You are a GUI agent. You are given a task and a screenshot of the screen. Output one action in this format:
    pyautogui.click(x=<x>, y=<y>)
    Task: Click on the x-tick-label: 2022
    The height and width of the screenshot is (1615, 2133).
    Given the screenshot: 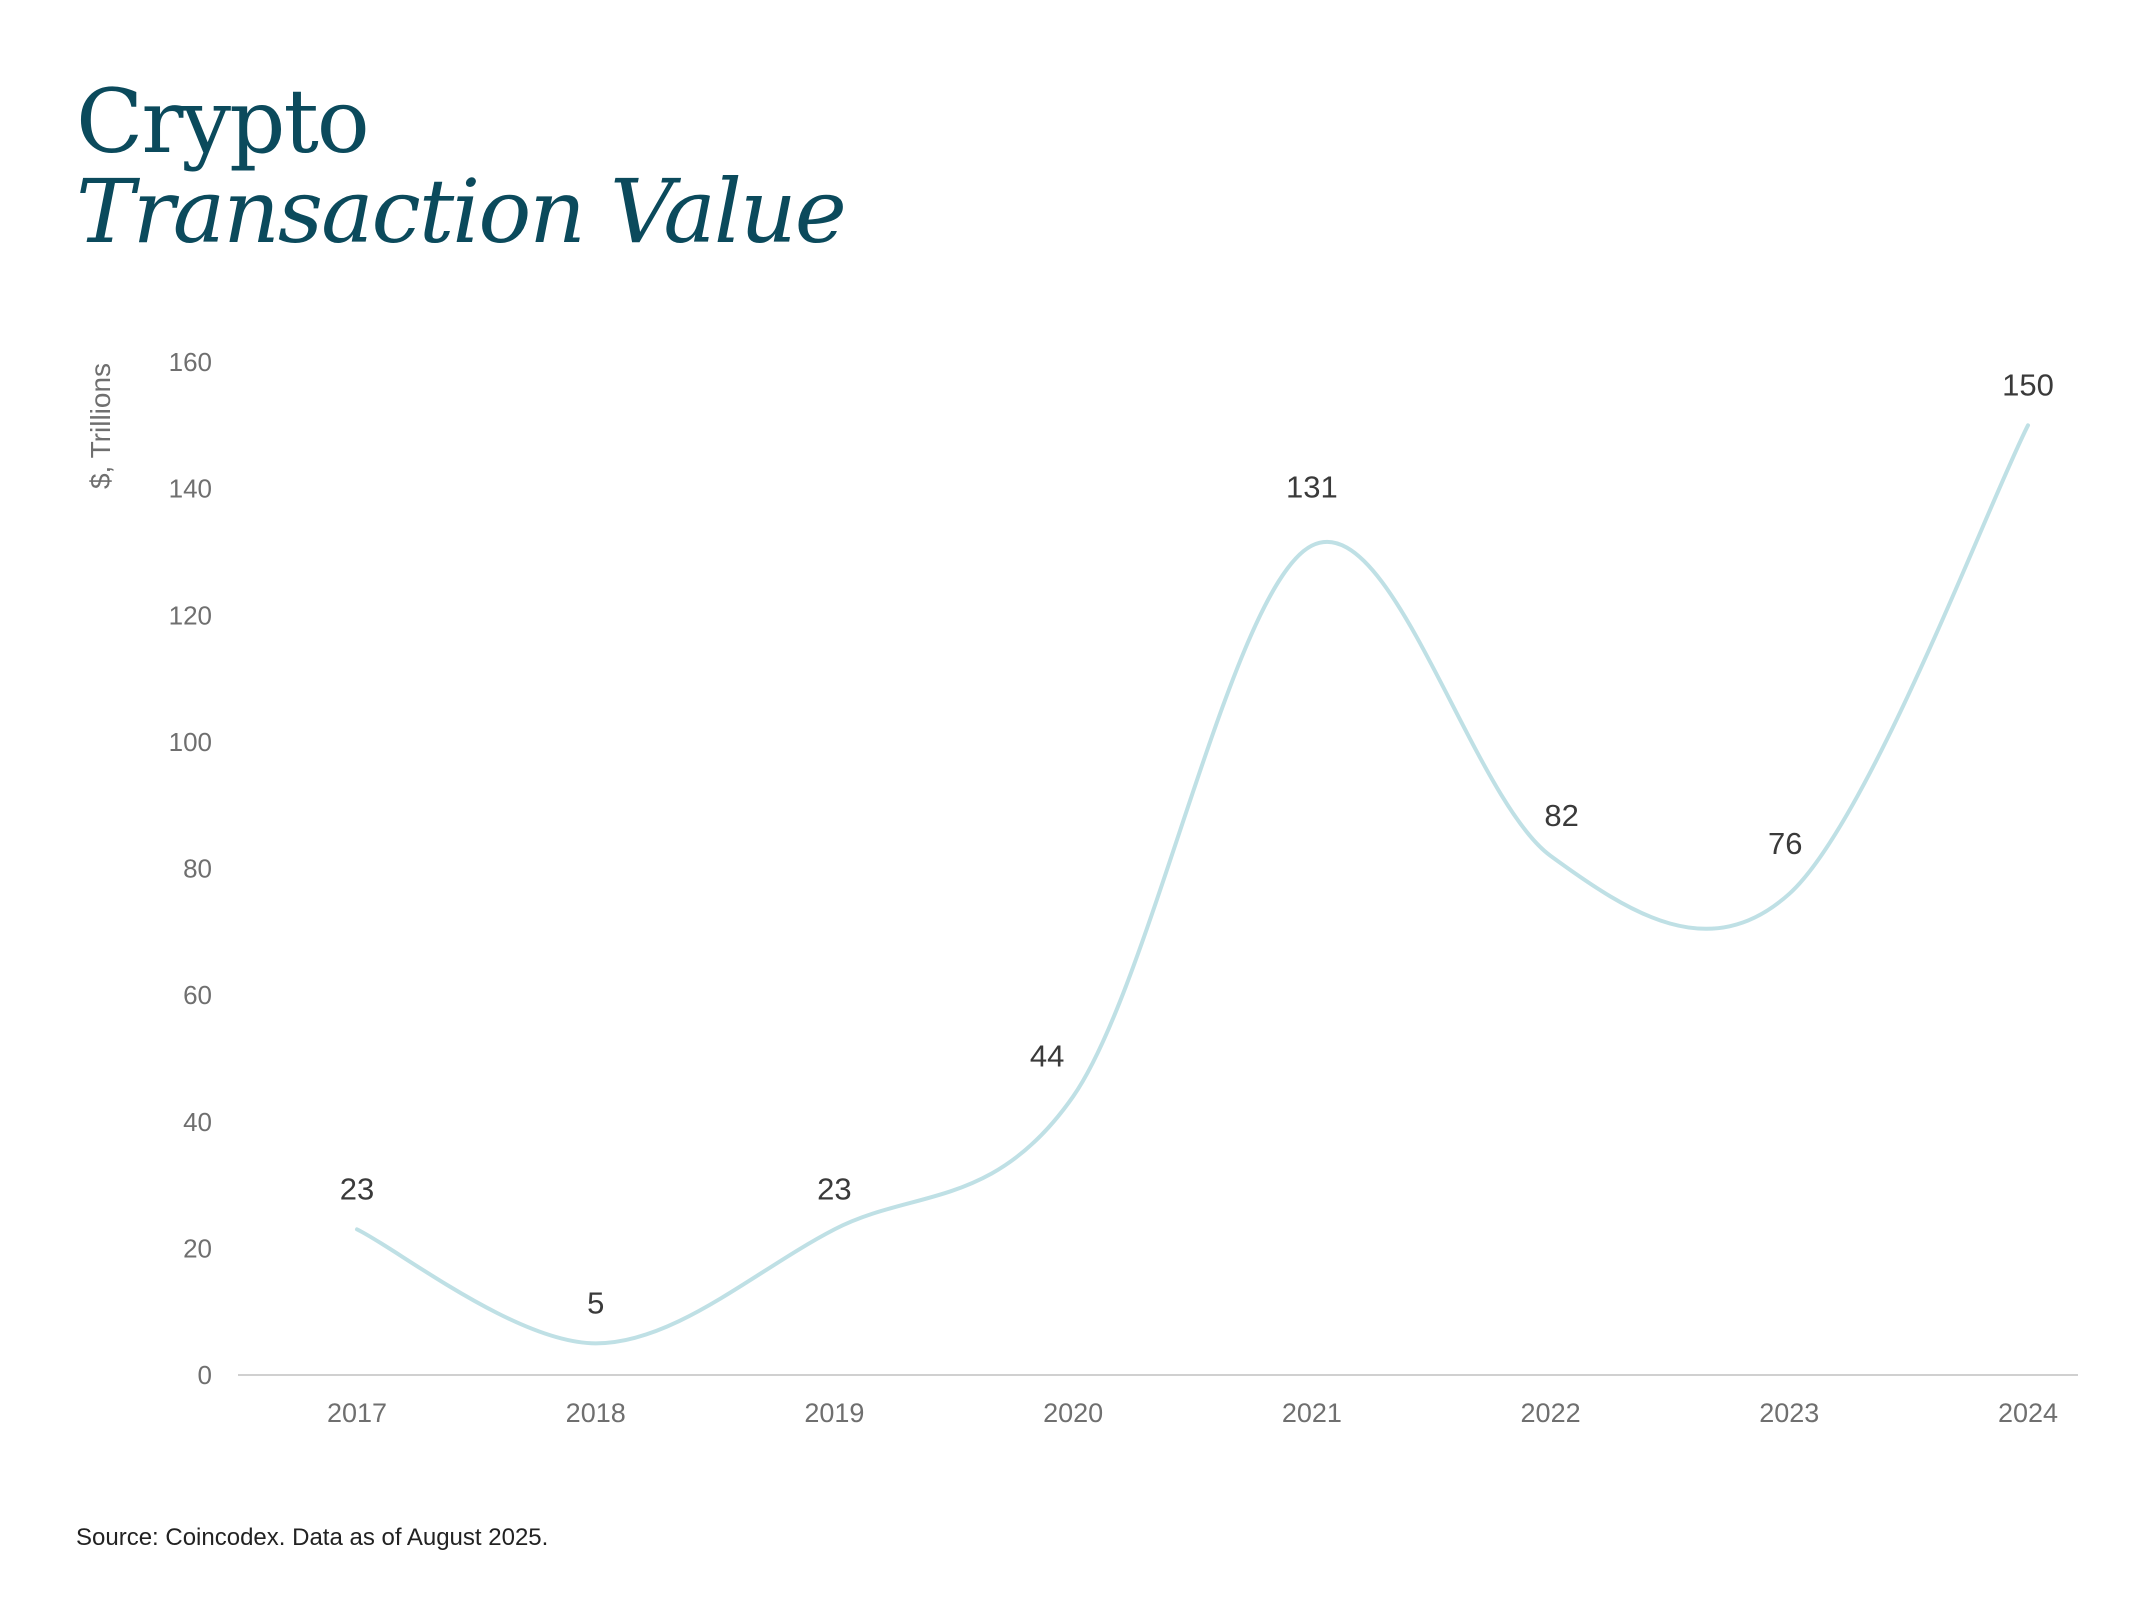 What is the action you would take?
    pyautogui.click(x=1551, y=1413)
    